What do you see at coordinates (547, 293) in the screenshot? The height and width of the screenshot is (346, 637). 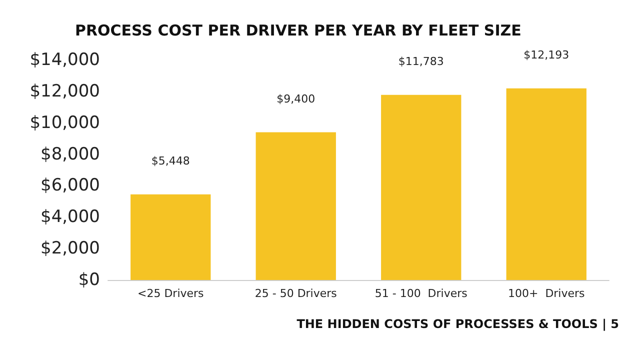 I see `x-tick-label: 100+ Drivers` at bounding box center [547, 293].